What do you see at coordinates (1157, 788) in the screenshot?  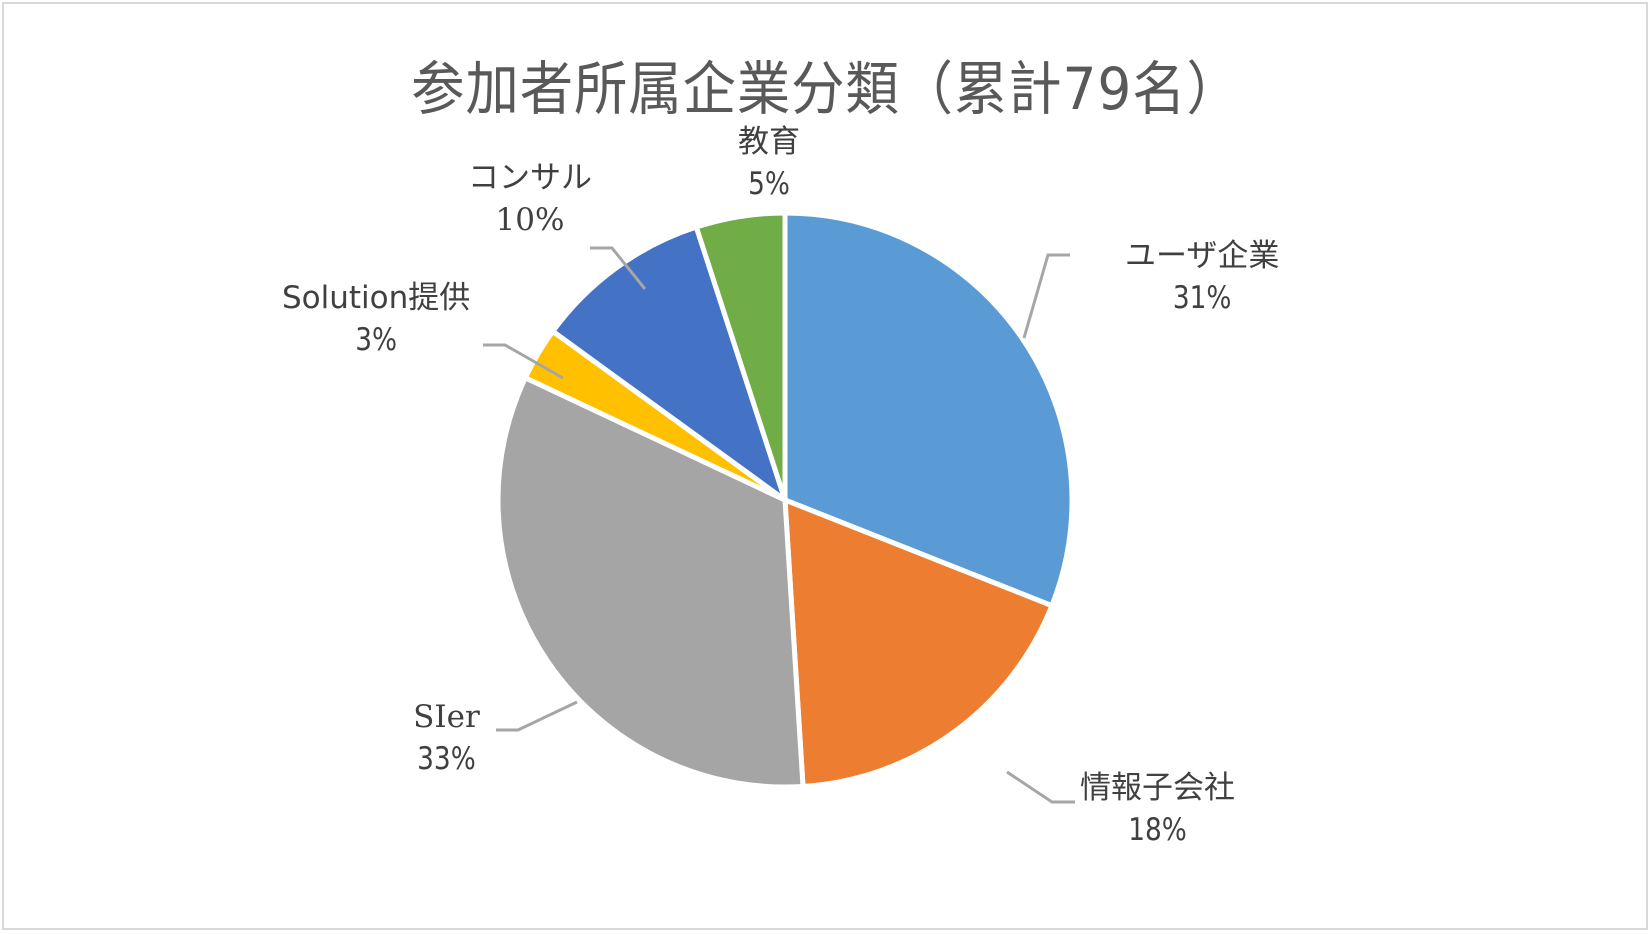 I see `label-subsidiary-name: 情報子会社` at bounding box center [1157, 788].